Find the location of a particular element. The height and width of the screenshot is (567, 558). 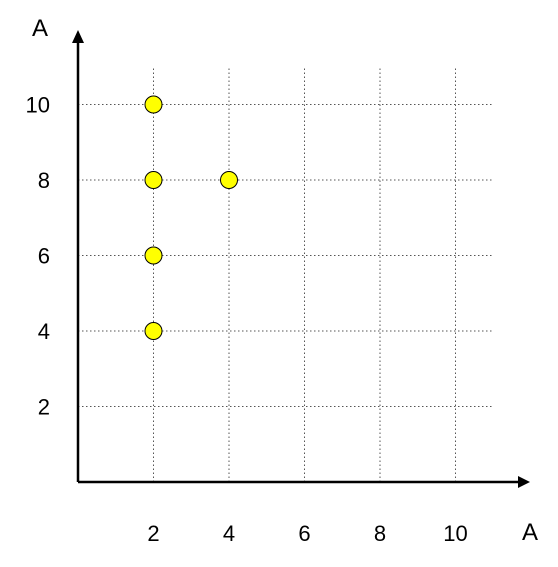

x-tick-label: 8 is located at coordinates (380, 533).